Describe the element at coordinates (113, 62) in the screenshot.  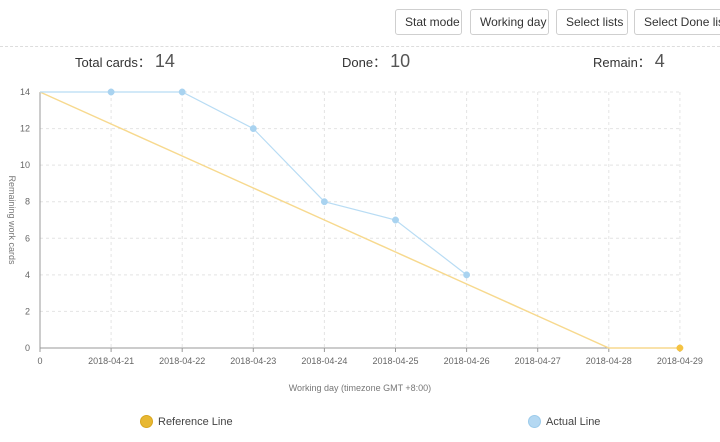
I see `total-cards-label: Total cards：` at that location.